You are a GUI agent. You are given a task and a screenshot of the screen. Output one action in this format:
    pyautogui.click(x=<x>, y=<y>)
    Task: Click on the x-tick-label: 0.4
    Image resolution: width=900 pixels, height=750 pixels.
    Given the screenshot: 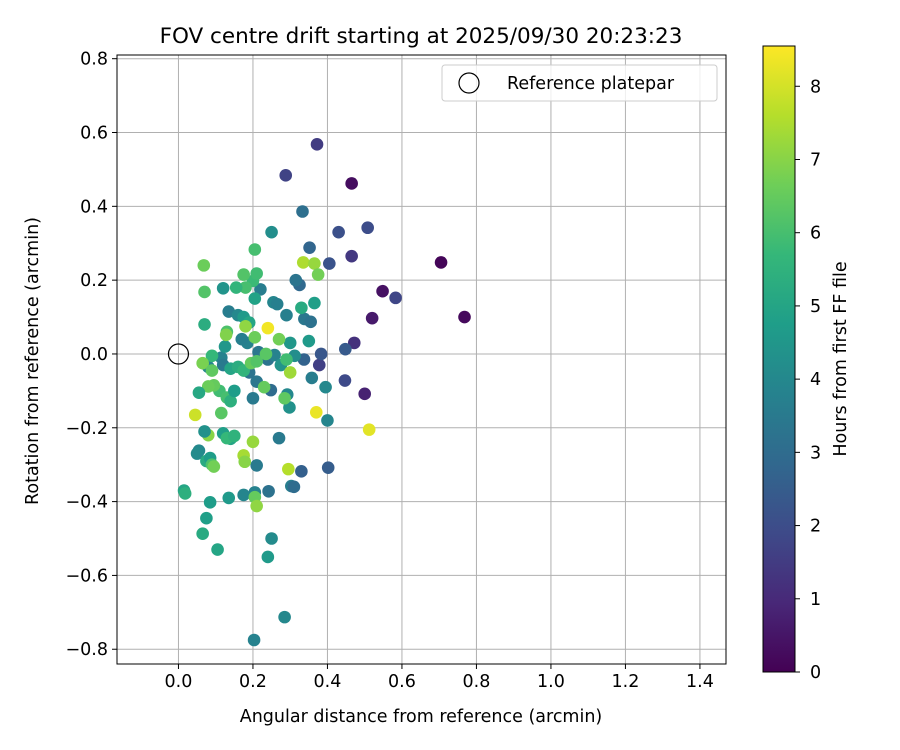 What is the action you would take?
    pyautogui.click(x=328, y=682)
    